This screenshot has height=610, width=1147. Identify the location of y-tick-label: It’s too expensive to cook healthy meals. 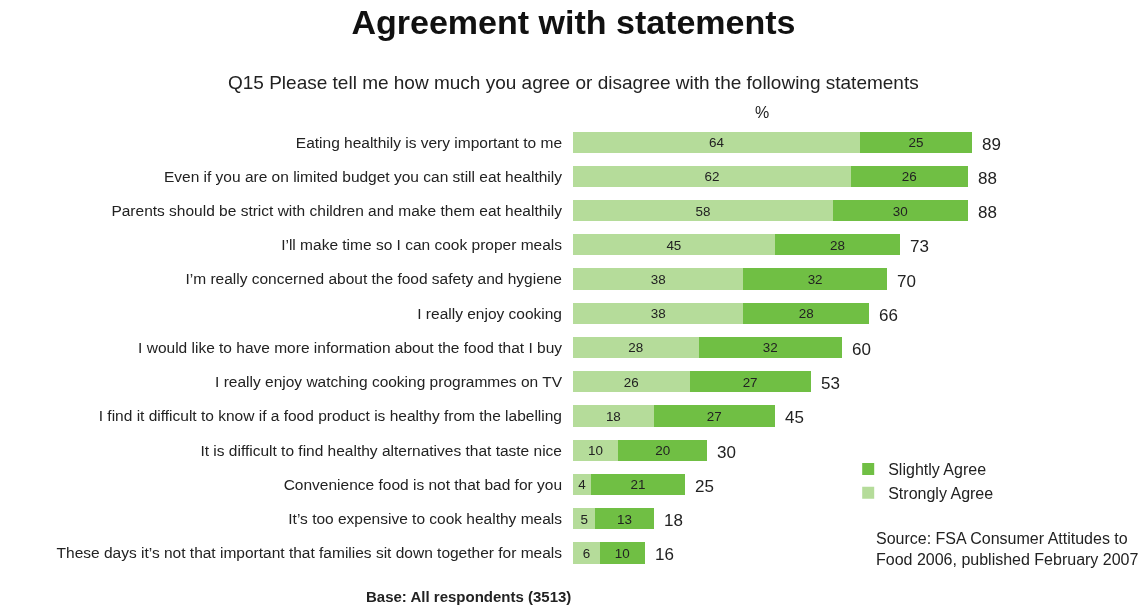
(425, 519).